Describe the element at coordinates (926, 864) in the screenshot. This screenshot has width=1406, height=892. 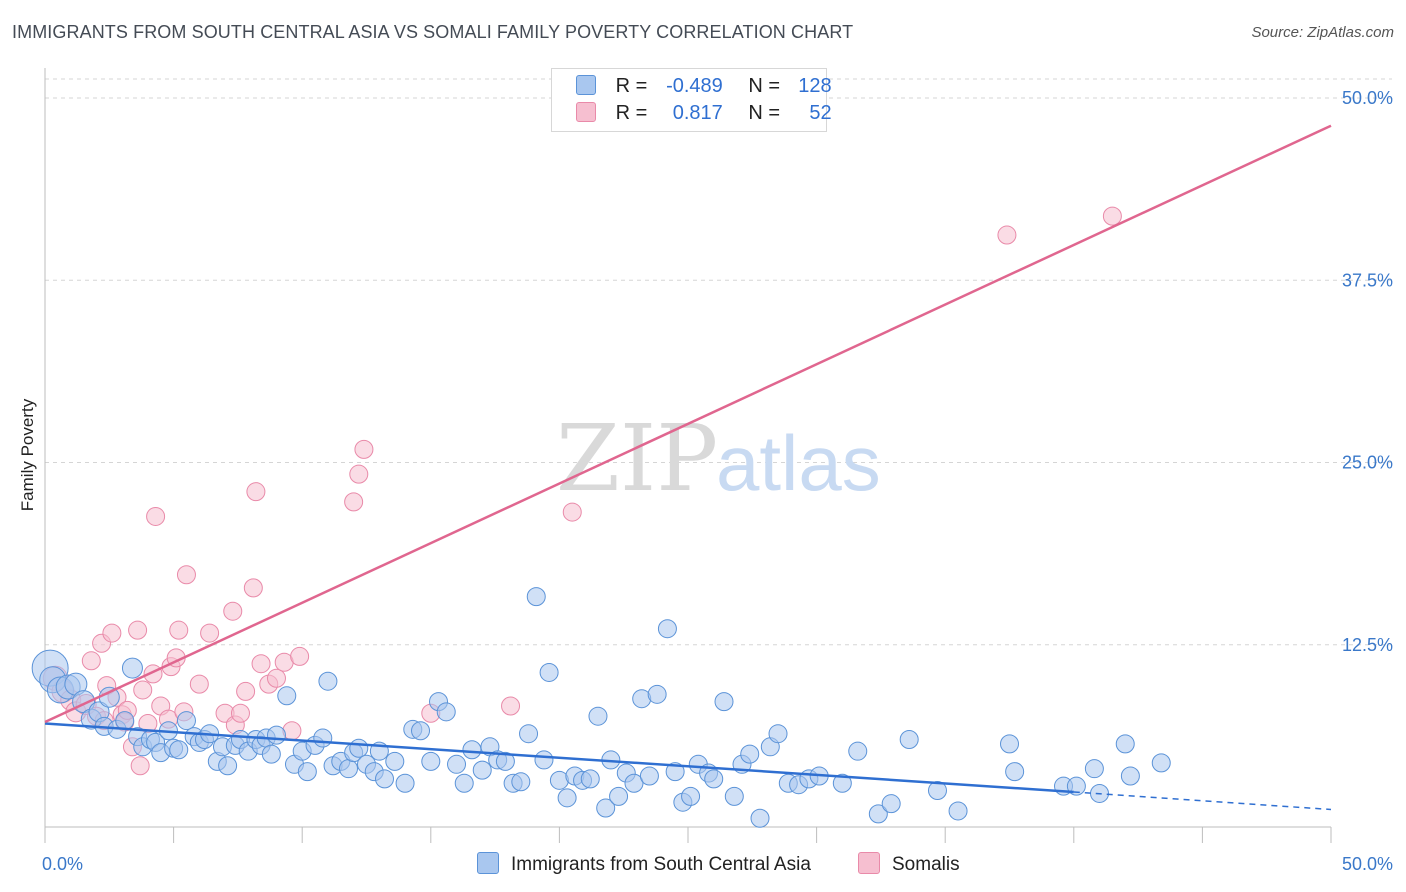
I see `bottom-legend-label: Somalis` at that location.